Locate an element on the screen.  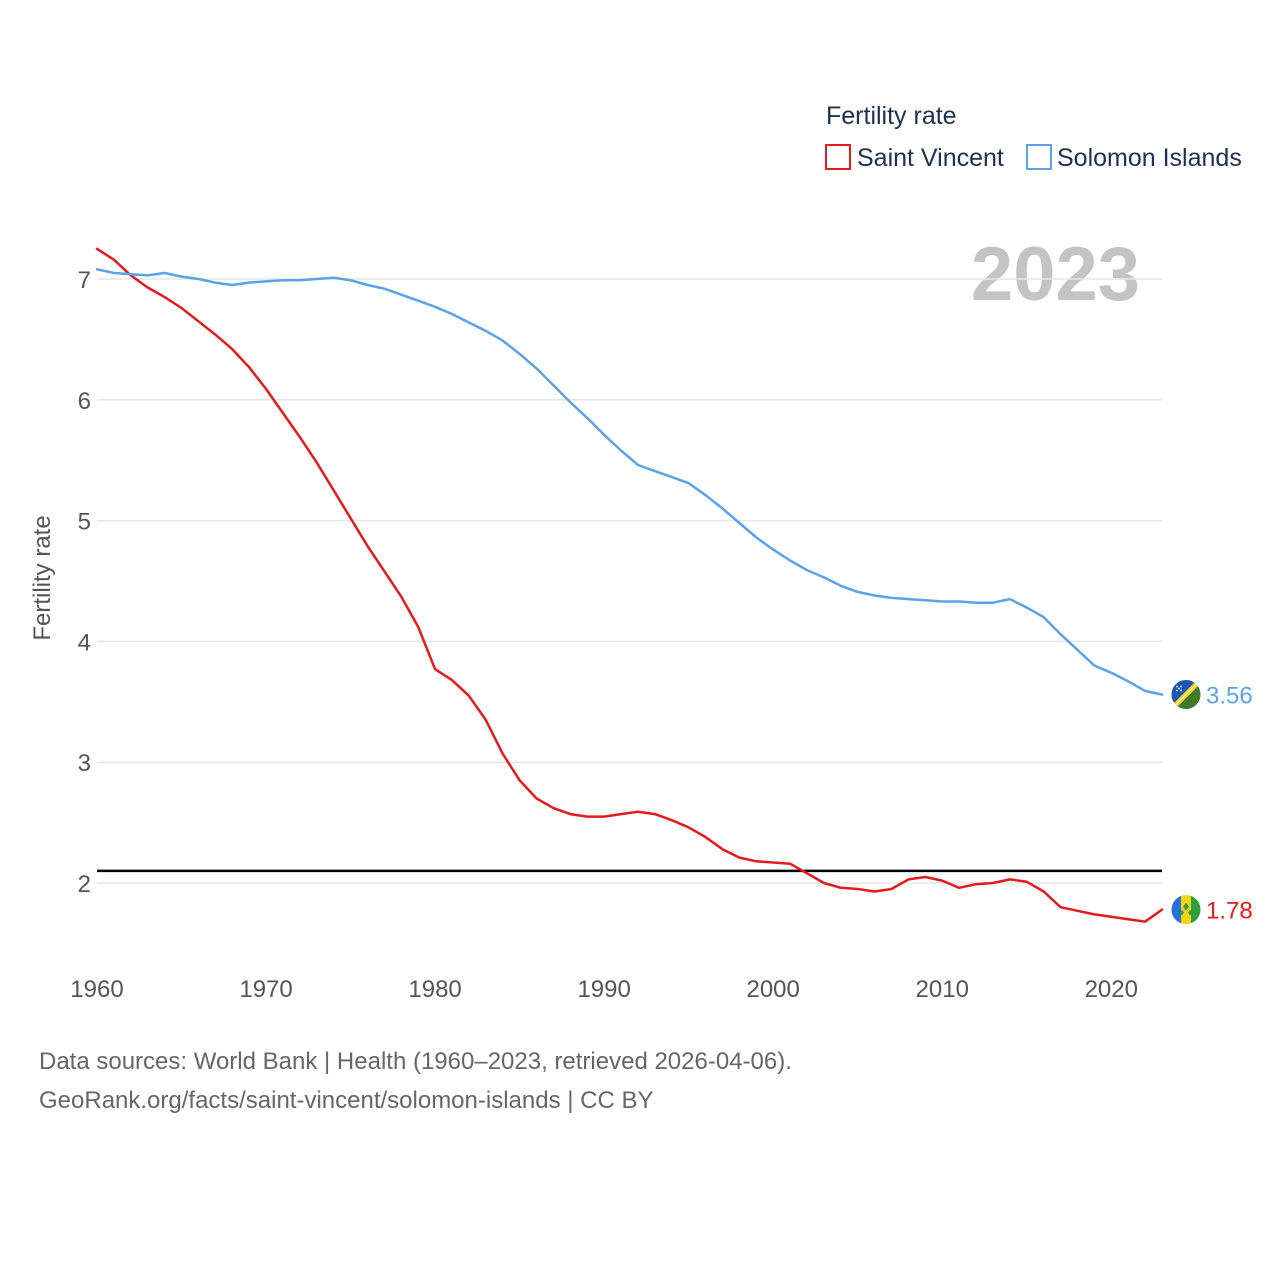
y-axis-title: Fertility rate is located at coordinates (42, 577).